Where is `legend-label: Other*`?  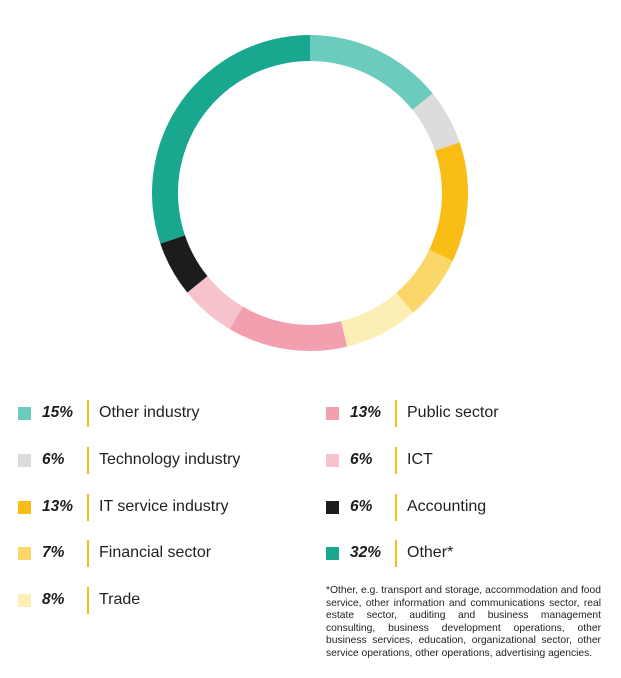 legend-label: Other* is located at coordinates (430, 552).